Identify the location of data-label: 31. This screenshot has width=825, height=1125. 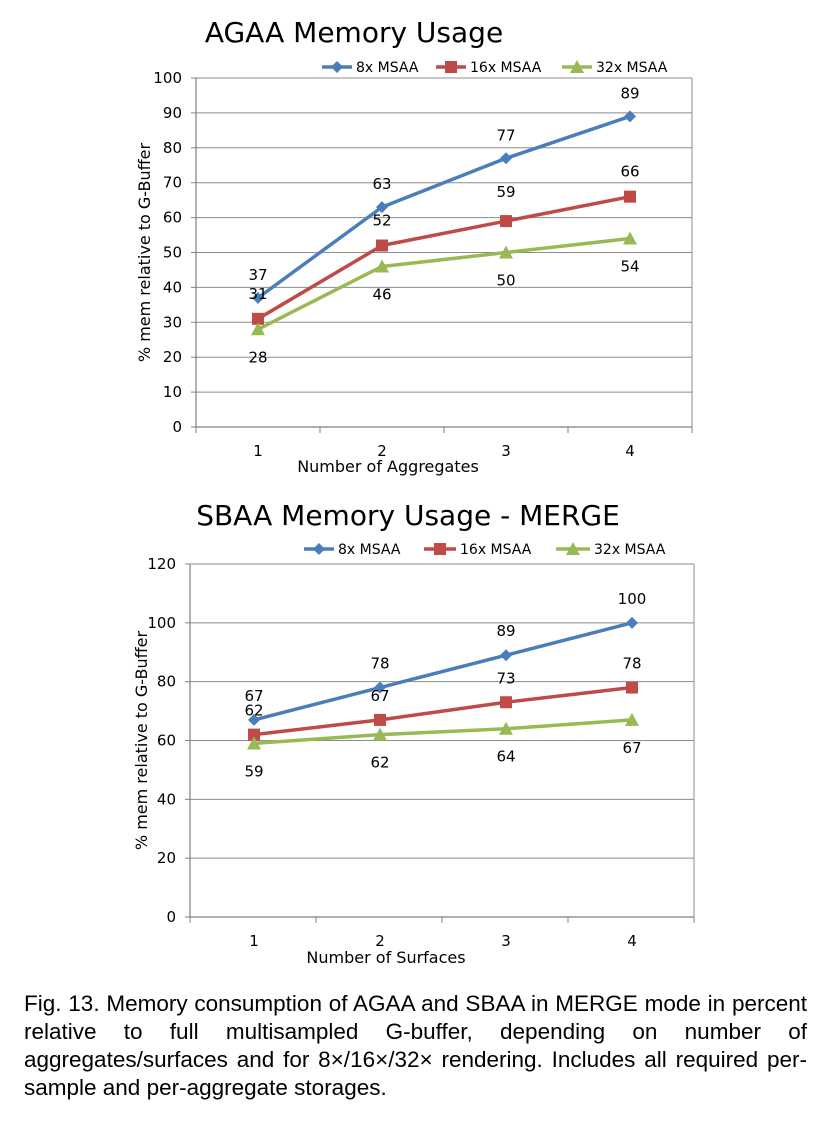
(257, 294).